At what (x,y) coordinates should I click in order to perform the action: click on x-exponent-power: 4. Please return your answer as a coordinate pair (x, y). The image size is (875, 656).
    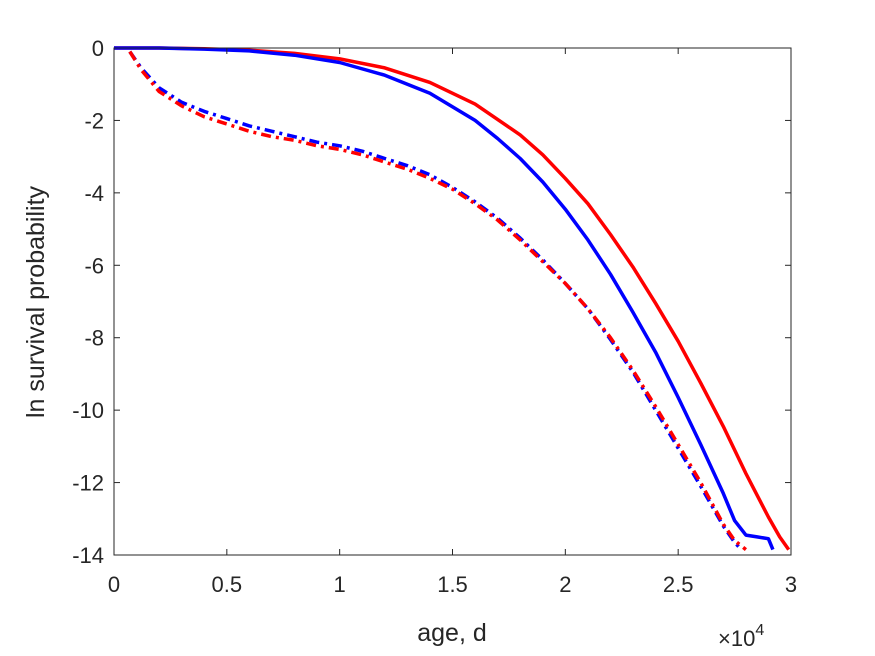
    Looking at the image, I should click on (759, 630).